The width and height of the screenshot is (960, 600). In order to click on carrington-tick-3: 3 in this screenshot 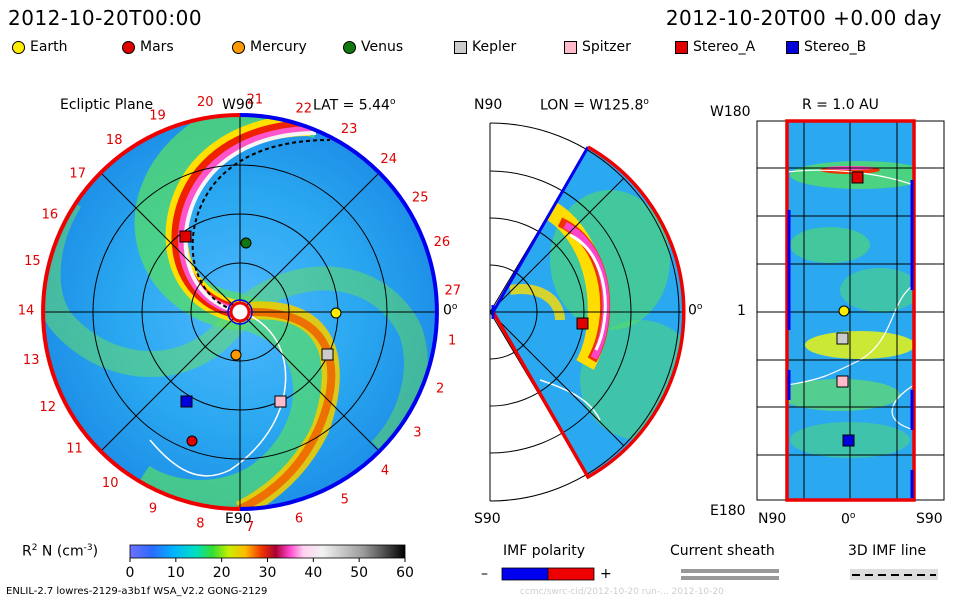, I will do `click(417, 433)`.